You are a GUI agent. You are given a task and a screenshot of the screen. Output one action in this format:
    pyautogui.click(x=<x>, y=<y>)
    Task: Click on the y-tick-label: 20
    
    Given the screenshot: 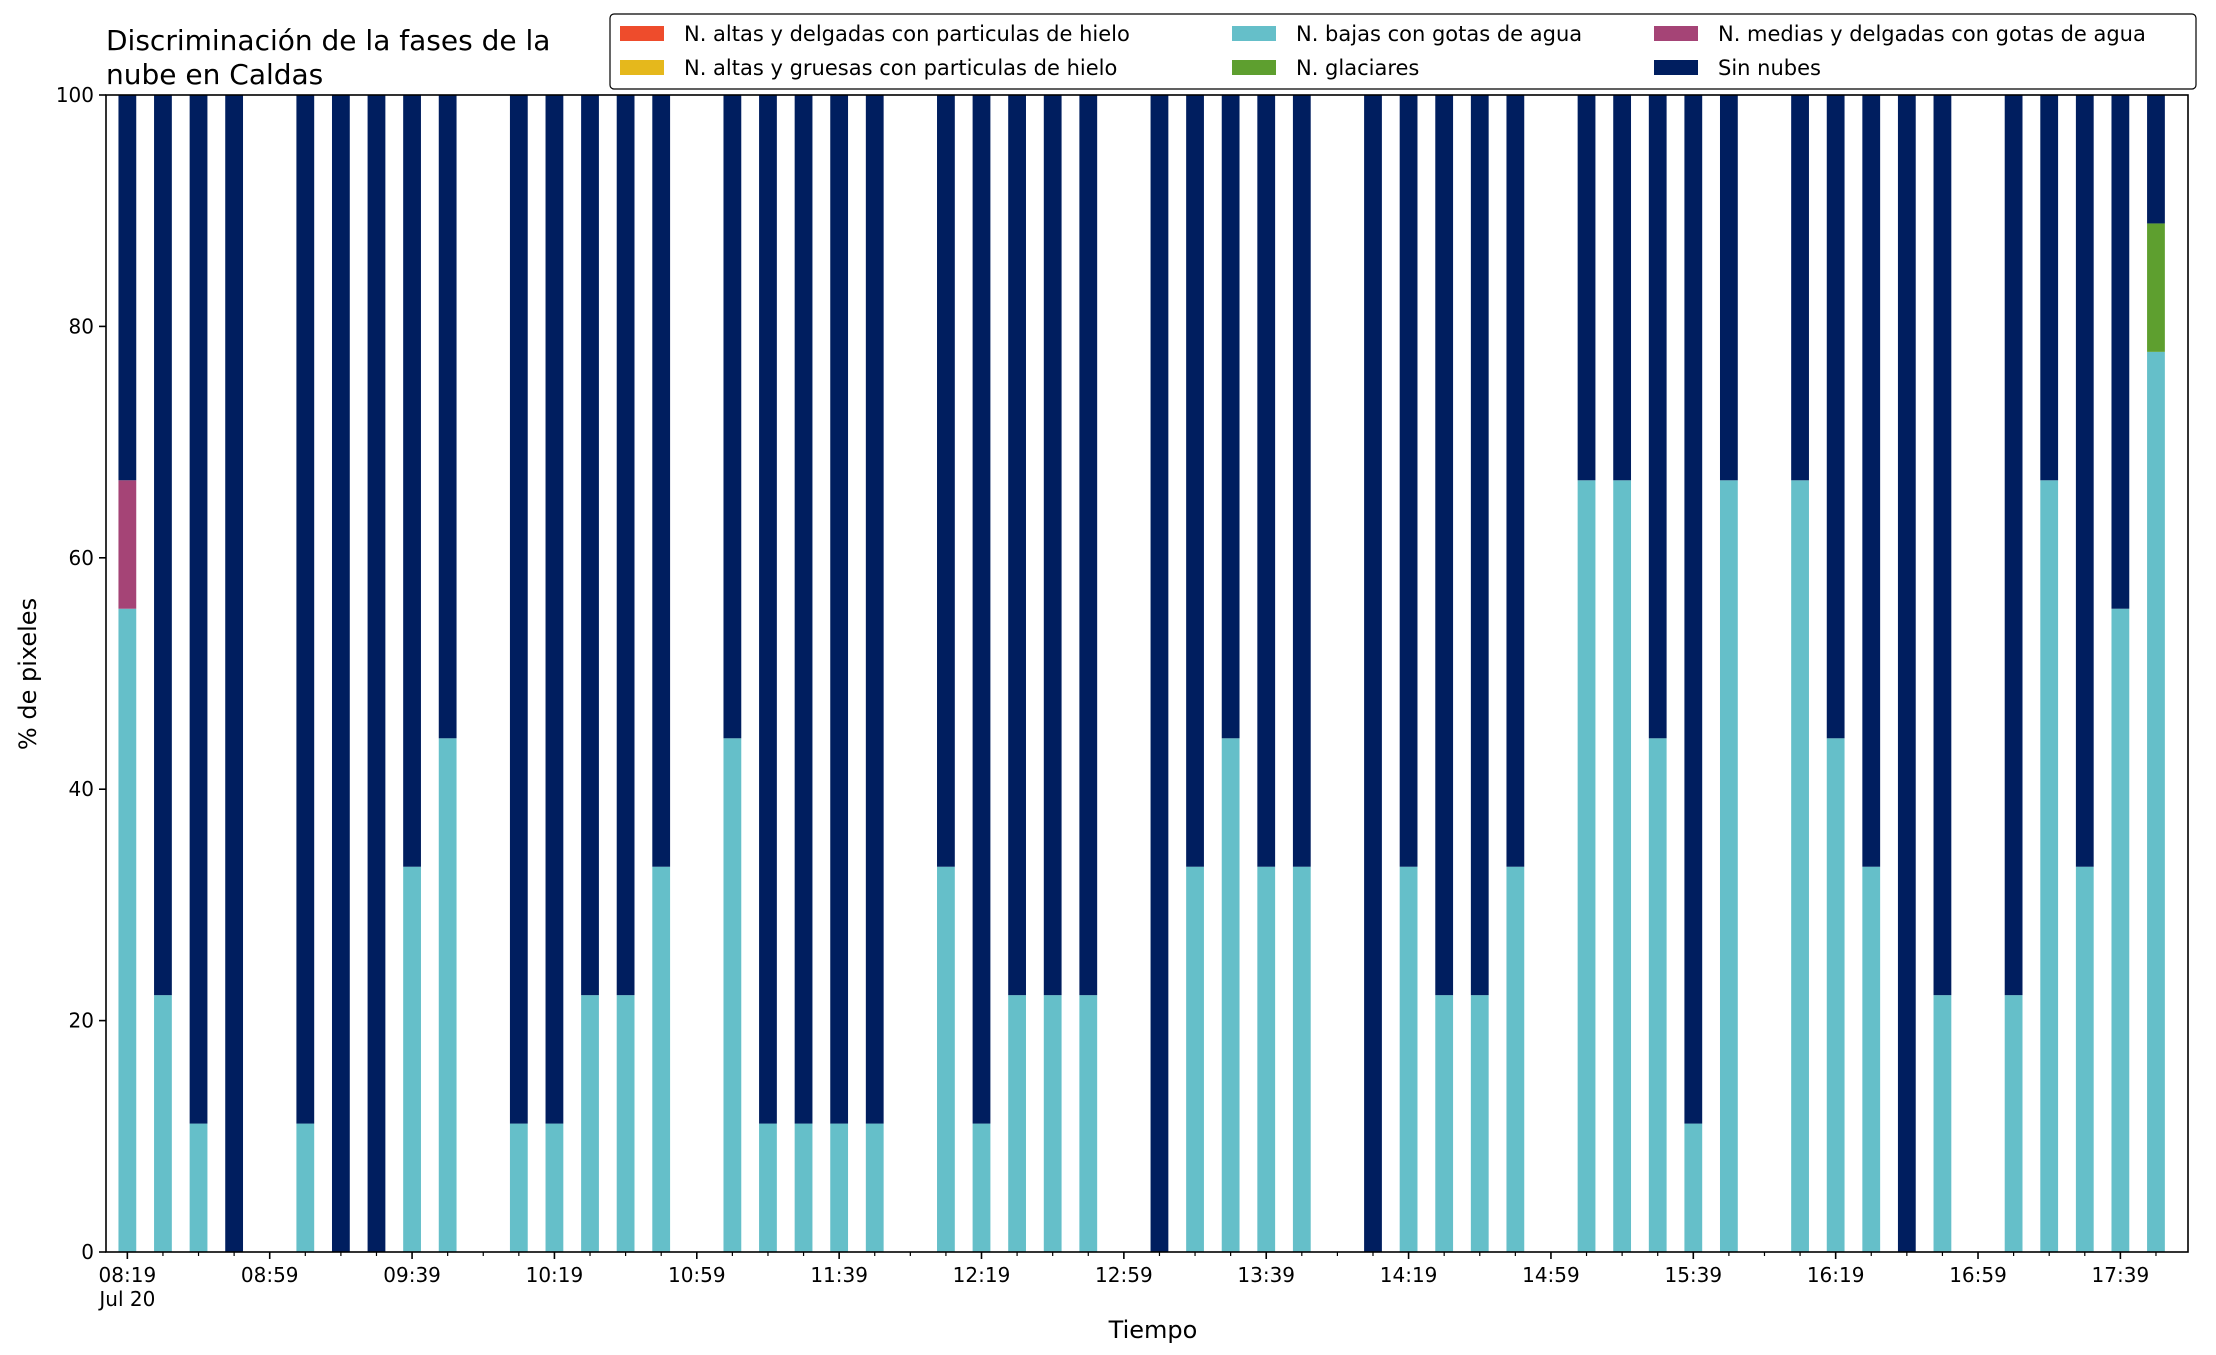 What is the action you would take?
    pyautogui.click(x=81, y=1021)
    